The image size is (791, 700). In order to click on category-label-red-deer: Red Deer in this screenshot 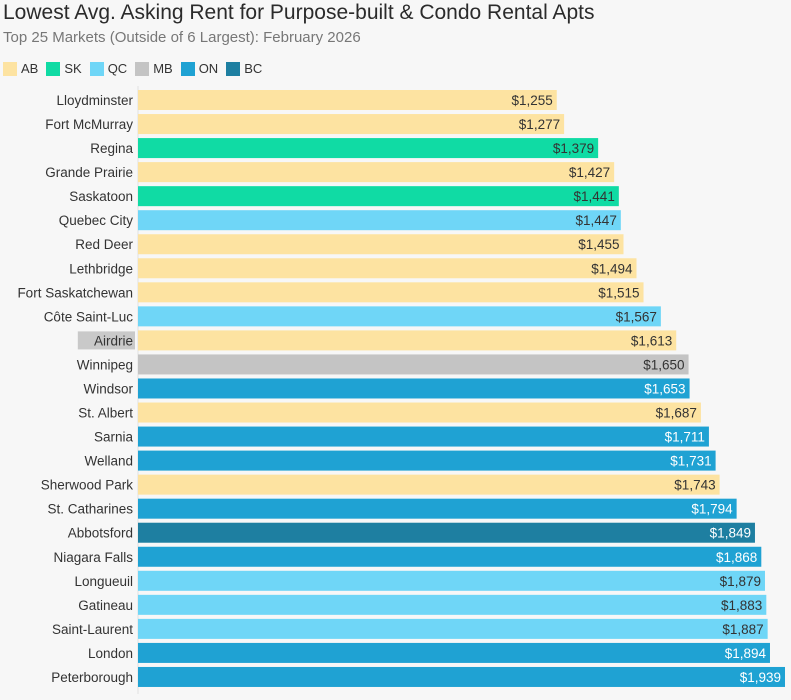, I will do `click(104, 244)`.